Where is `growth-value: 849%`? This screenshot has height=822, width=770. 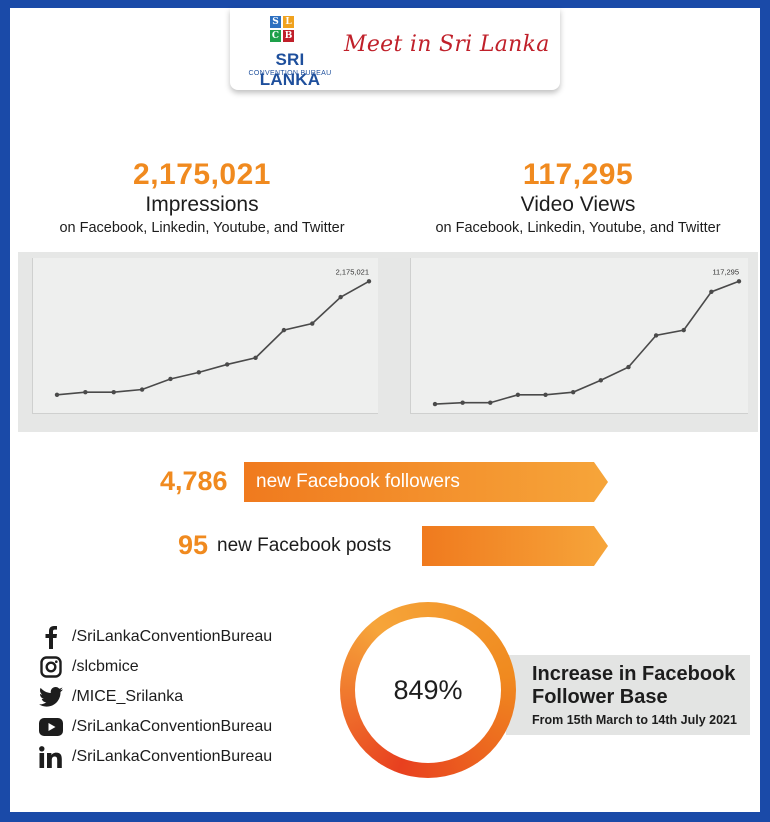
growth-value: 849% is located at coordinates (428, 689).